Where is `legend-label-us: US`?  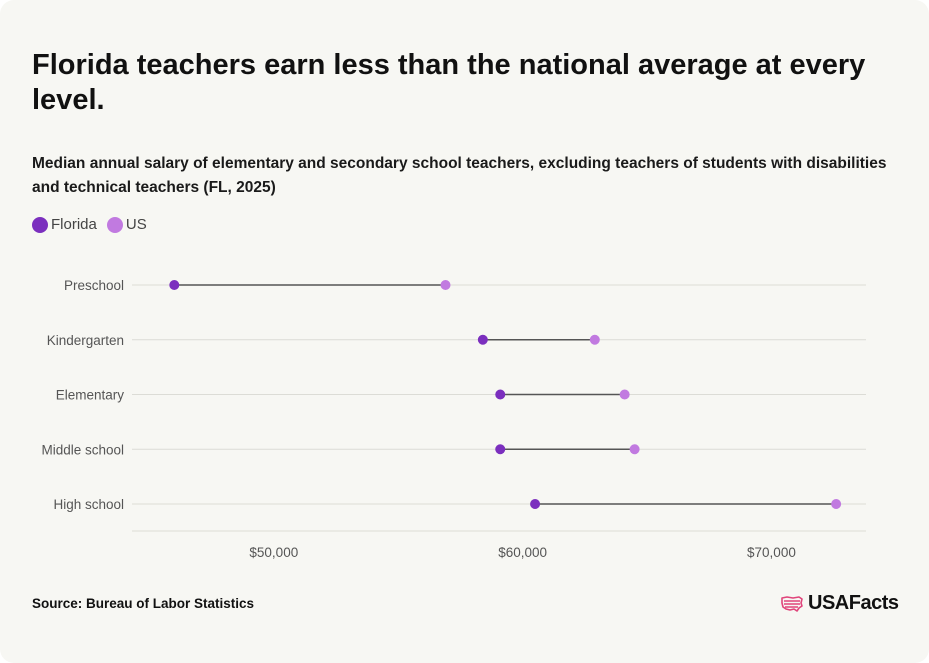 legend-label-us: US is located at coordinates (136, 224).